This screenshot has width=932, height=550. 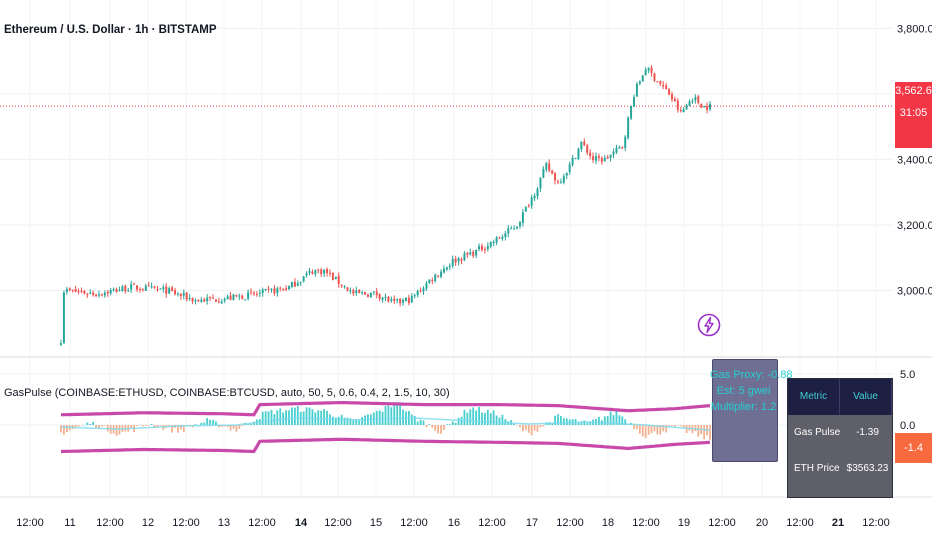 What do you see at coordinates (385, 445) in the screenshot?
I see `lower-band-line` at bounding box center [385, 445].